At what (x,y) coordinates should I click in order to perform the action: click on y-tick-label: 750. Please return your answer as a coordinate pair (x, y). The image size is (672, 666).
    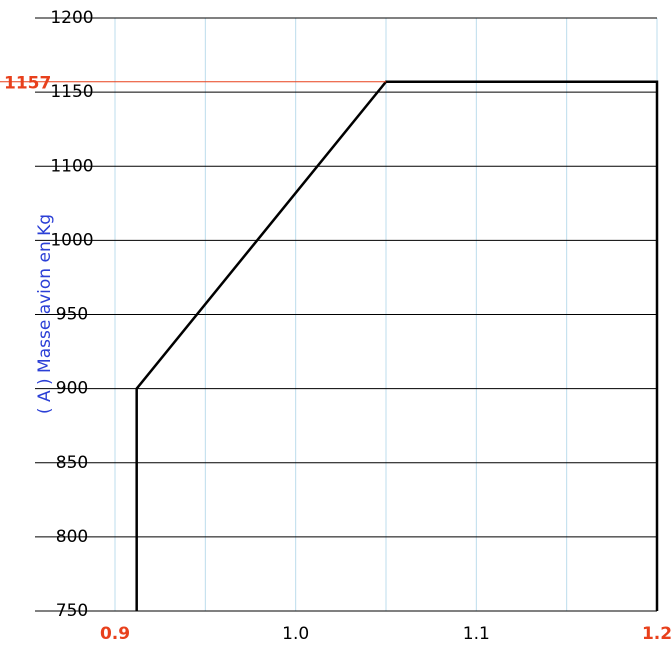
    Looking at the image, I should click on (72, 611).